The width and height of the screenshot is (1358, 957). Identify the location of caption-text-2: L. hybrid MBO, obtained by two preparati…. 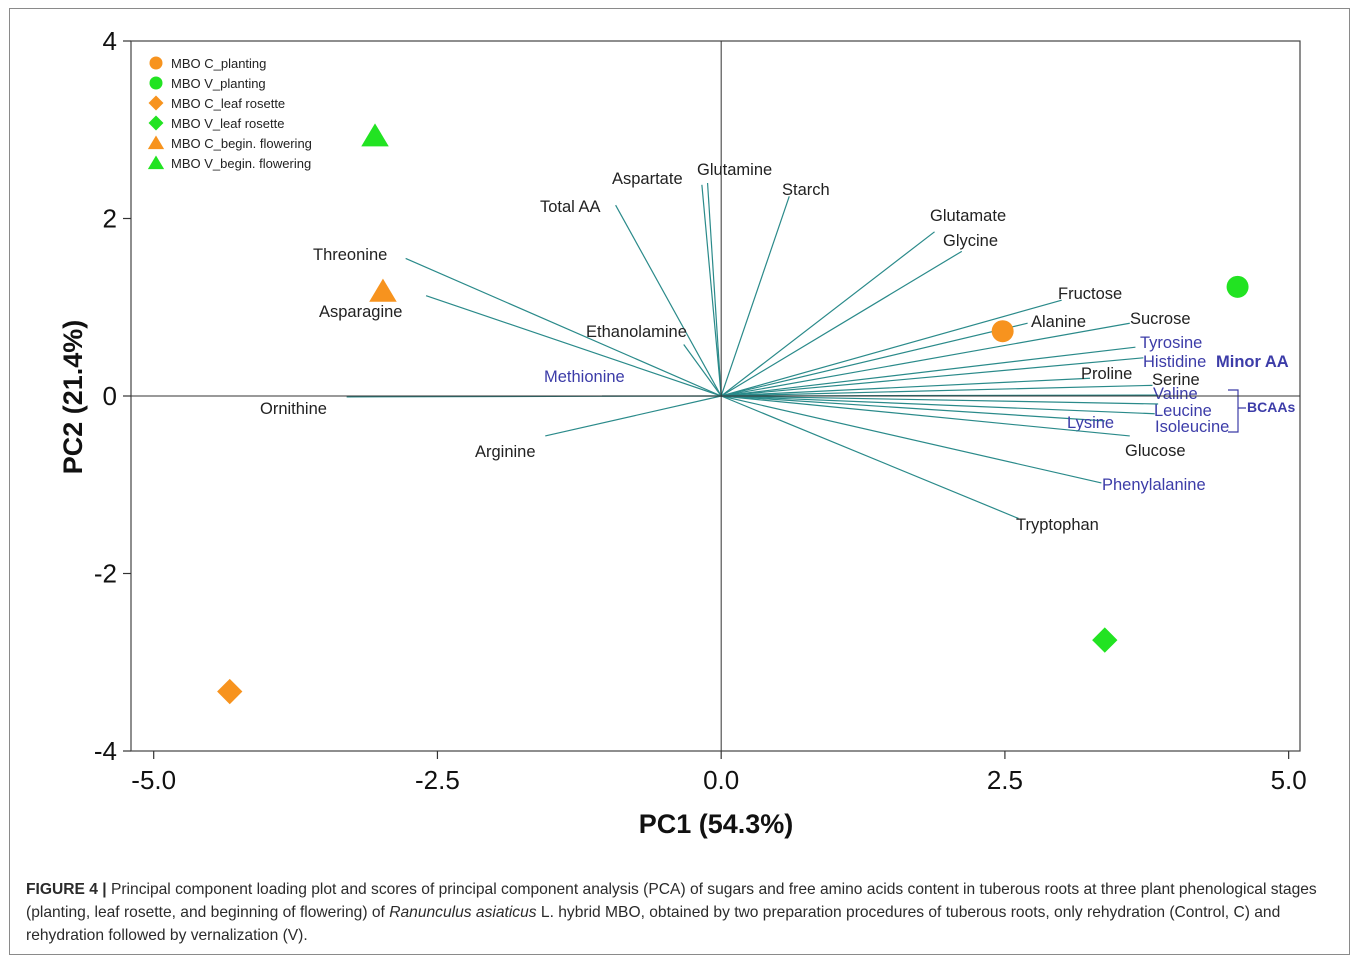
(653, 924).